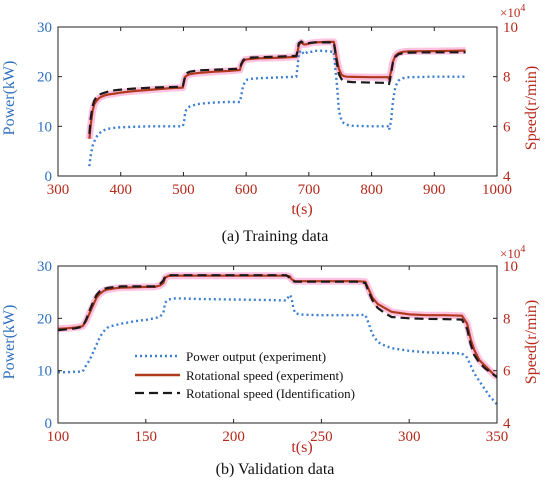 The image size is (550, 487). What do you see at coordinates (275, 469) in the screenshot?
I see `panel-b-caption: (b) Validation data` at bounding box center [275, 469].